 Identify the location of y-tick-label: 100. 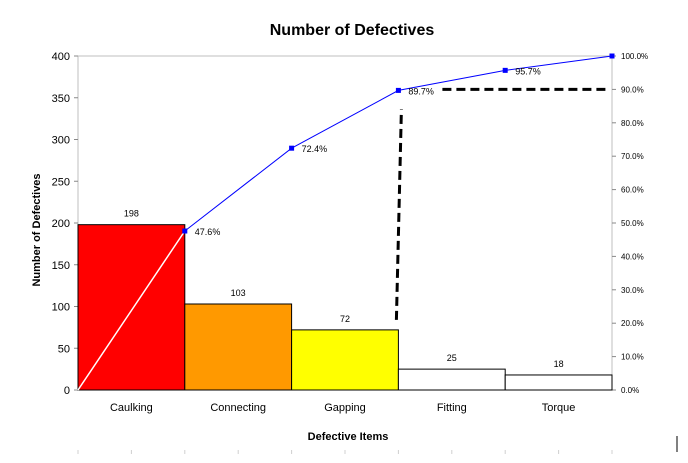
(61, 308).